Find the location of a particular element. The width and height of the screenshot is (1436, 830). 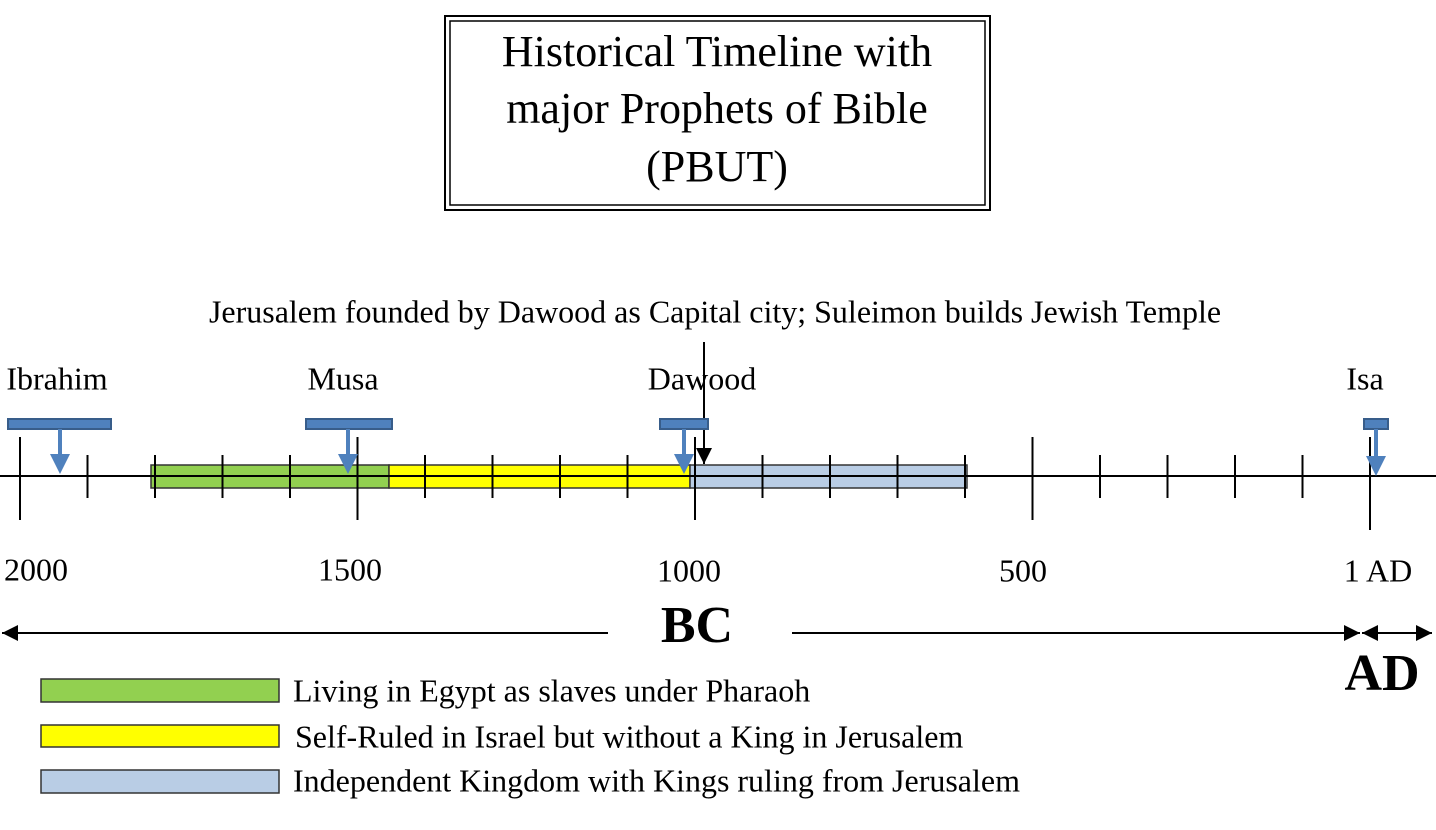

prophet-label: Musa is located at coordinates (342, 378).